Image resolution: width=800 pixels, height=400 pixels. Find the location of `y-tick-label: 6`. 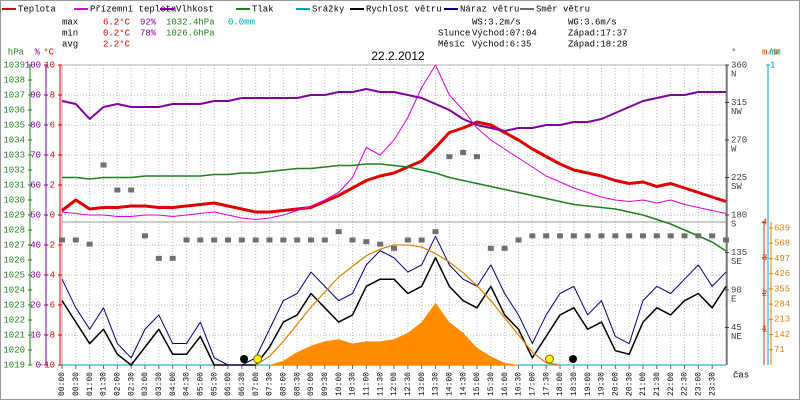

y-tick-label: 6 is located at coordinates (52, 125).